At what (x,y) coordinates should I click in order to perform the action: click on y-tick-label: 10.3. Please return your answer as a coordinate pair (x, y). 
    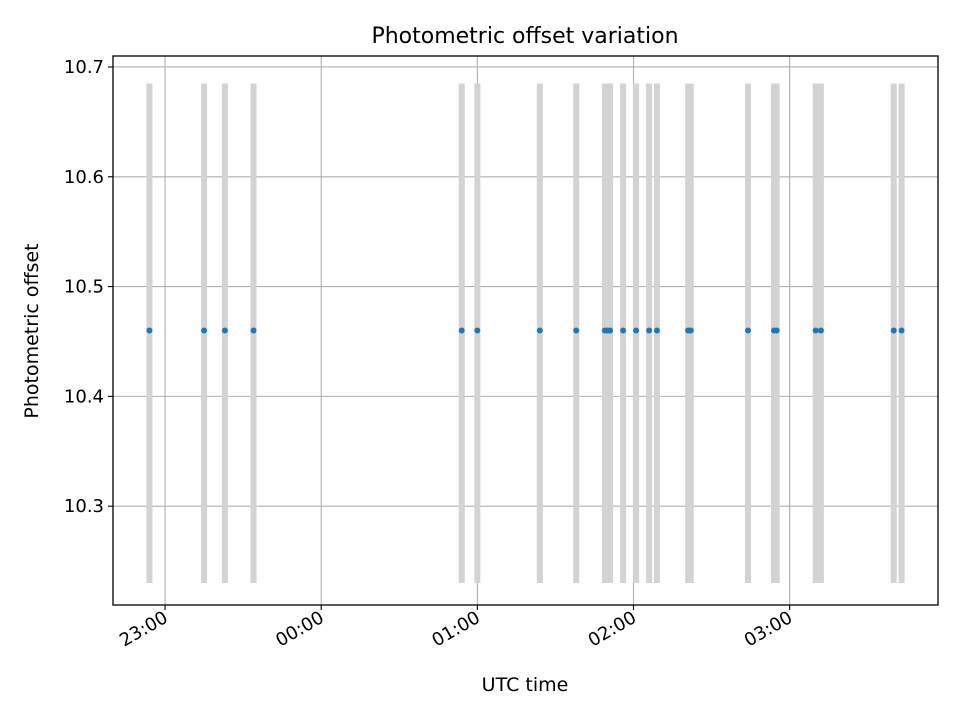
    Looking at the image, I should click on (84, 506).